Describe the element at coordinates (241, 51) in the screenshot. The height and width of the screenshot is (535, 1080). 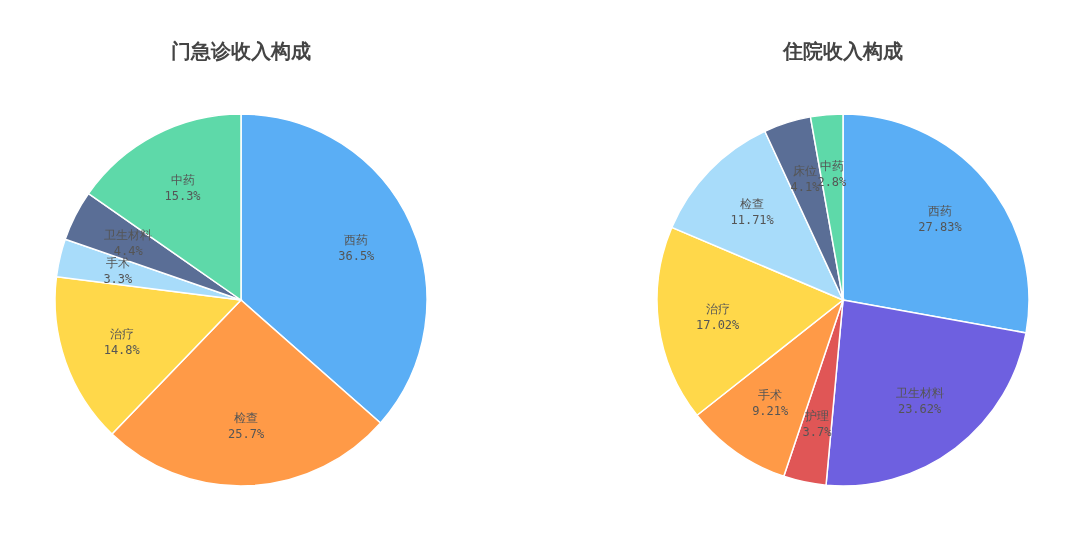
I see `title: 门急诊收入构成` at that location.